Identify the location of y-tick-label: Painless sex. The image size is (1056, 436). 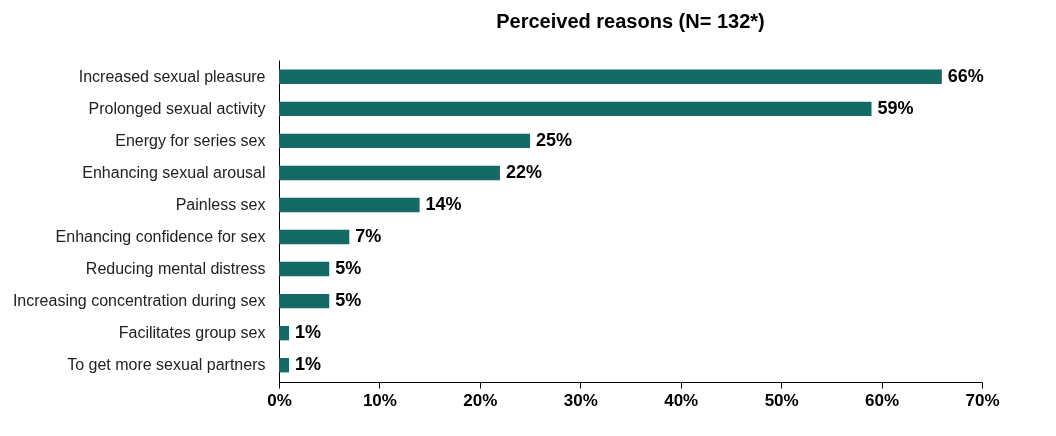
(220, 204).